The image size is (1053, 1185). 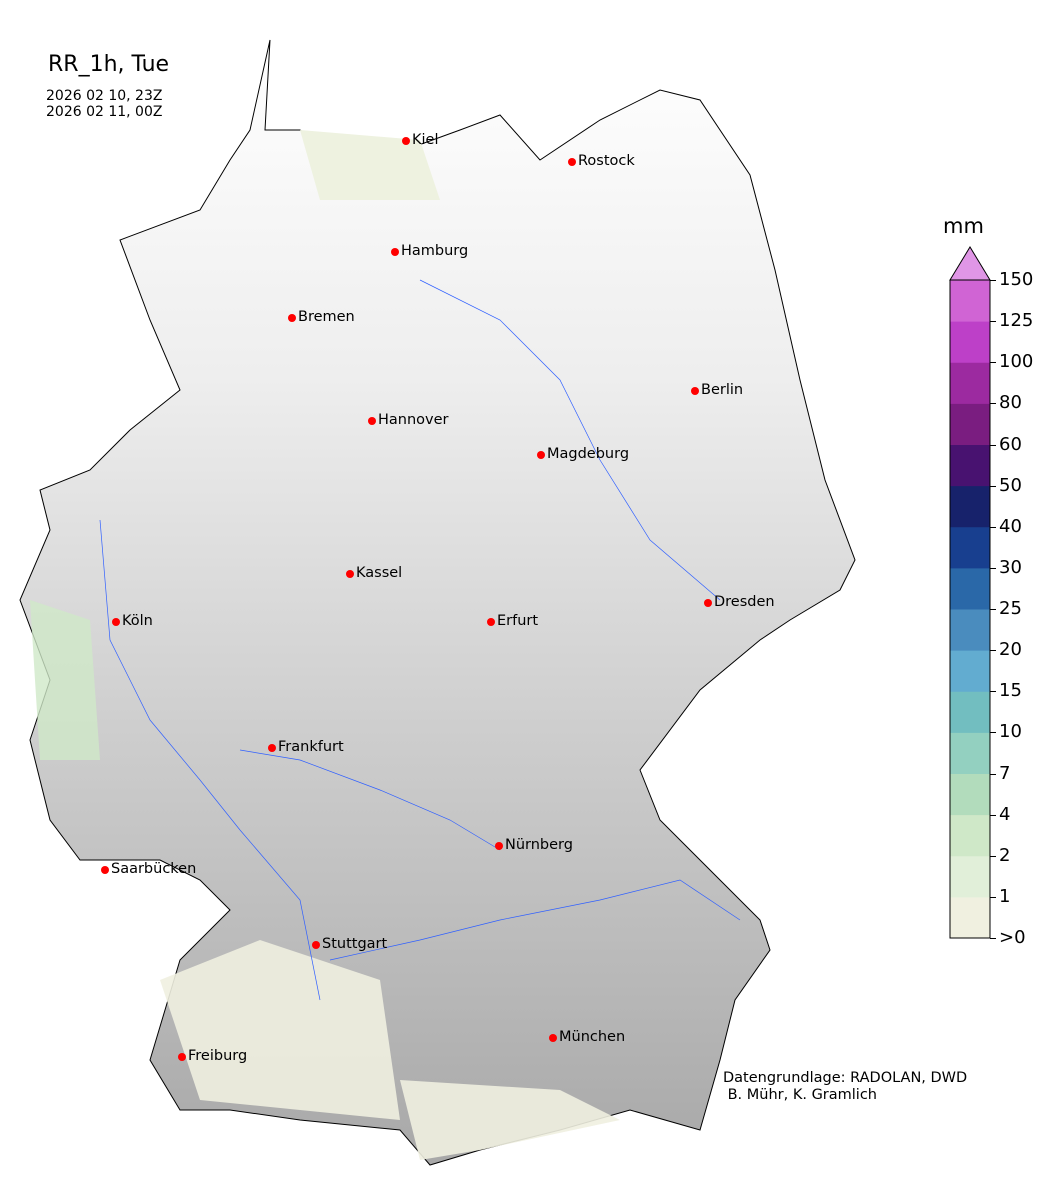 What do you see at coordinates (722, 390) in the screenshot?
I see `city-label: Berlin` at bounding box center [722, 390].